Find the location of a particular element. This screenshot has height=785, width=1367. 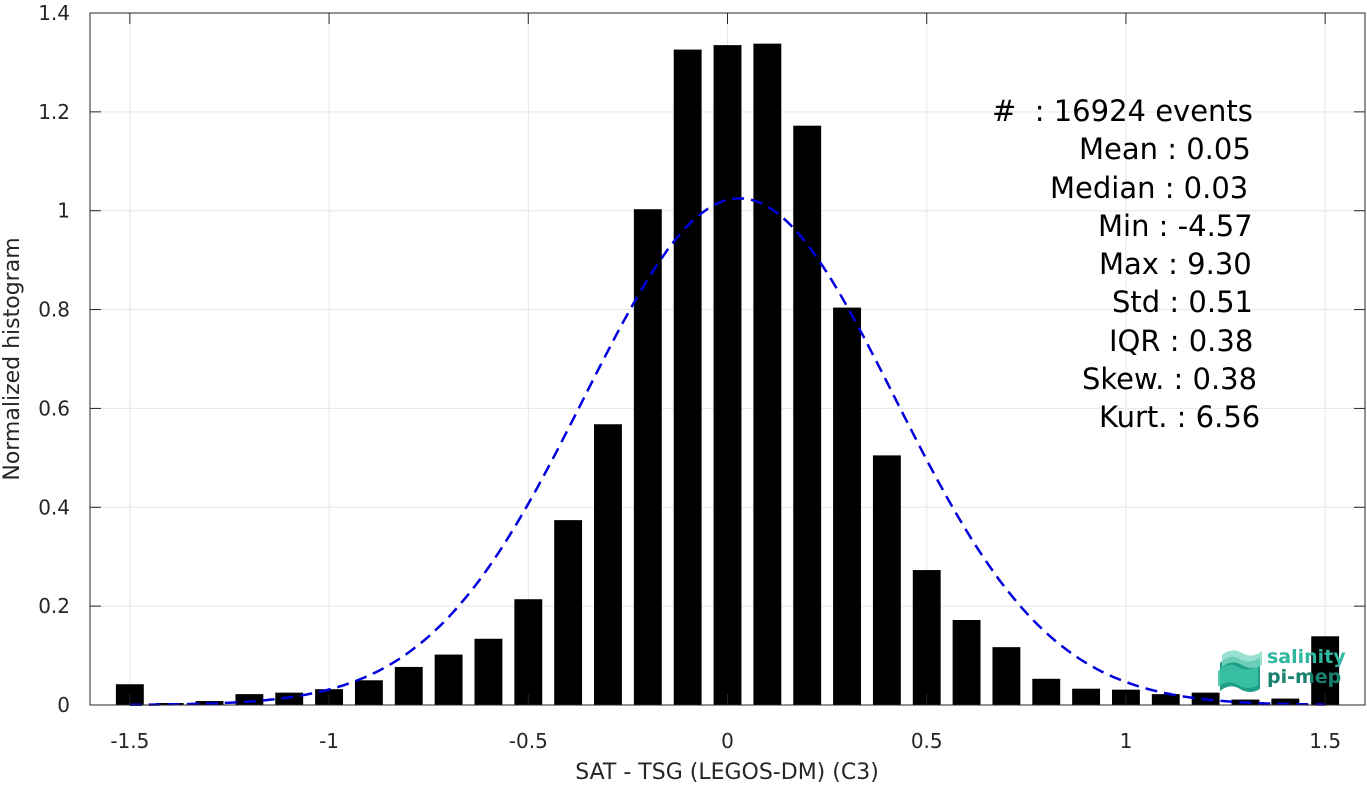

logo-line2: pi-mep is located at coordinates (1304, 677).